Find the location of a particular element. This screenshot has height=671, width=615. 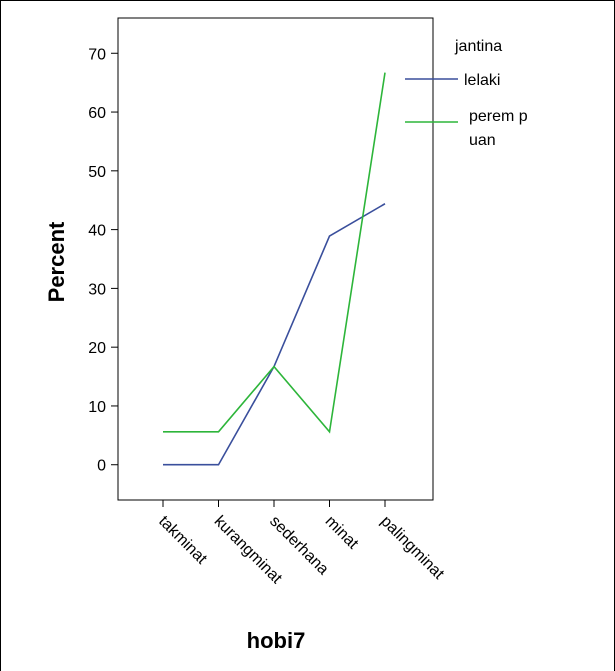

x-tick-label-takminat: takminat is located at coordinates (182, 540).